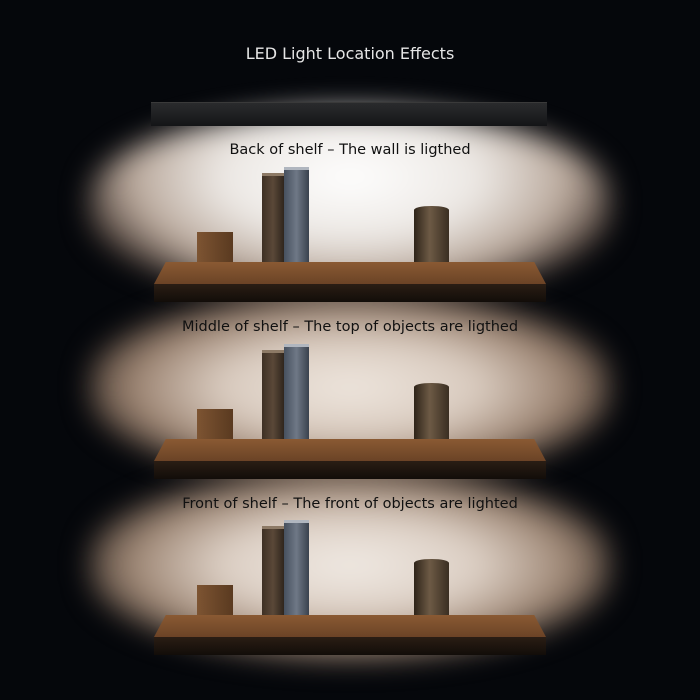 The image size is (700, 700). I want to click on caption-back: Back of shelf – The wall is ligthed, so click(350, 150).